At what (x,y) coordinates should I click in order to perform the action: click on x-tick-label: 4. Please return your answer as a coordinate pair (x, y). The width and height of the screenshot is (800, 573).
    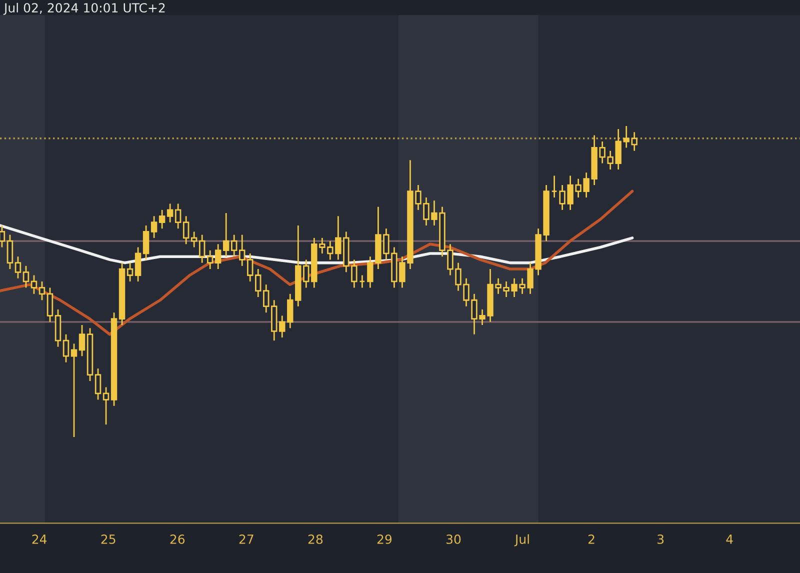
    Looking at the image, I should click on (729, 539).